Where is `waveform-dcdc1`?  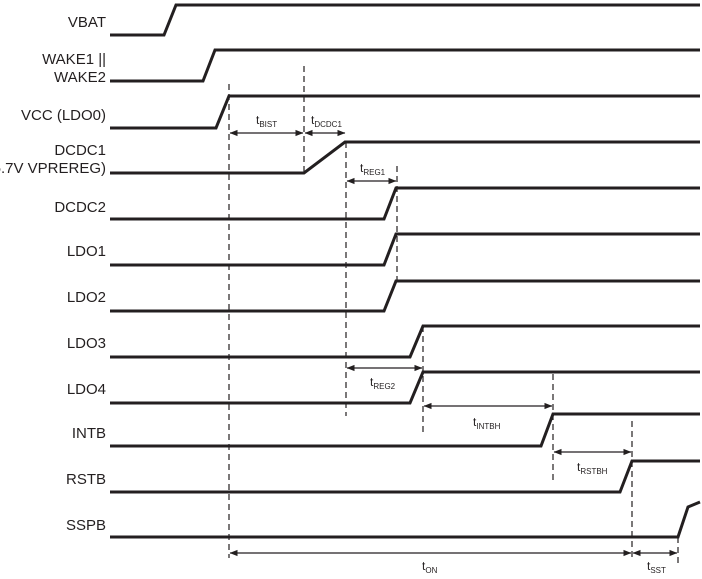
waveform-dcdc1 is located at coordinates (405, 157).